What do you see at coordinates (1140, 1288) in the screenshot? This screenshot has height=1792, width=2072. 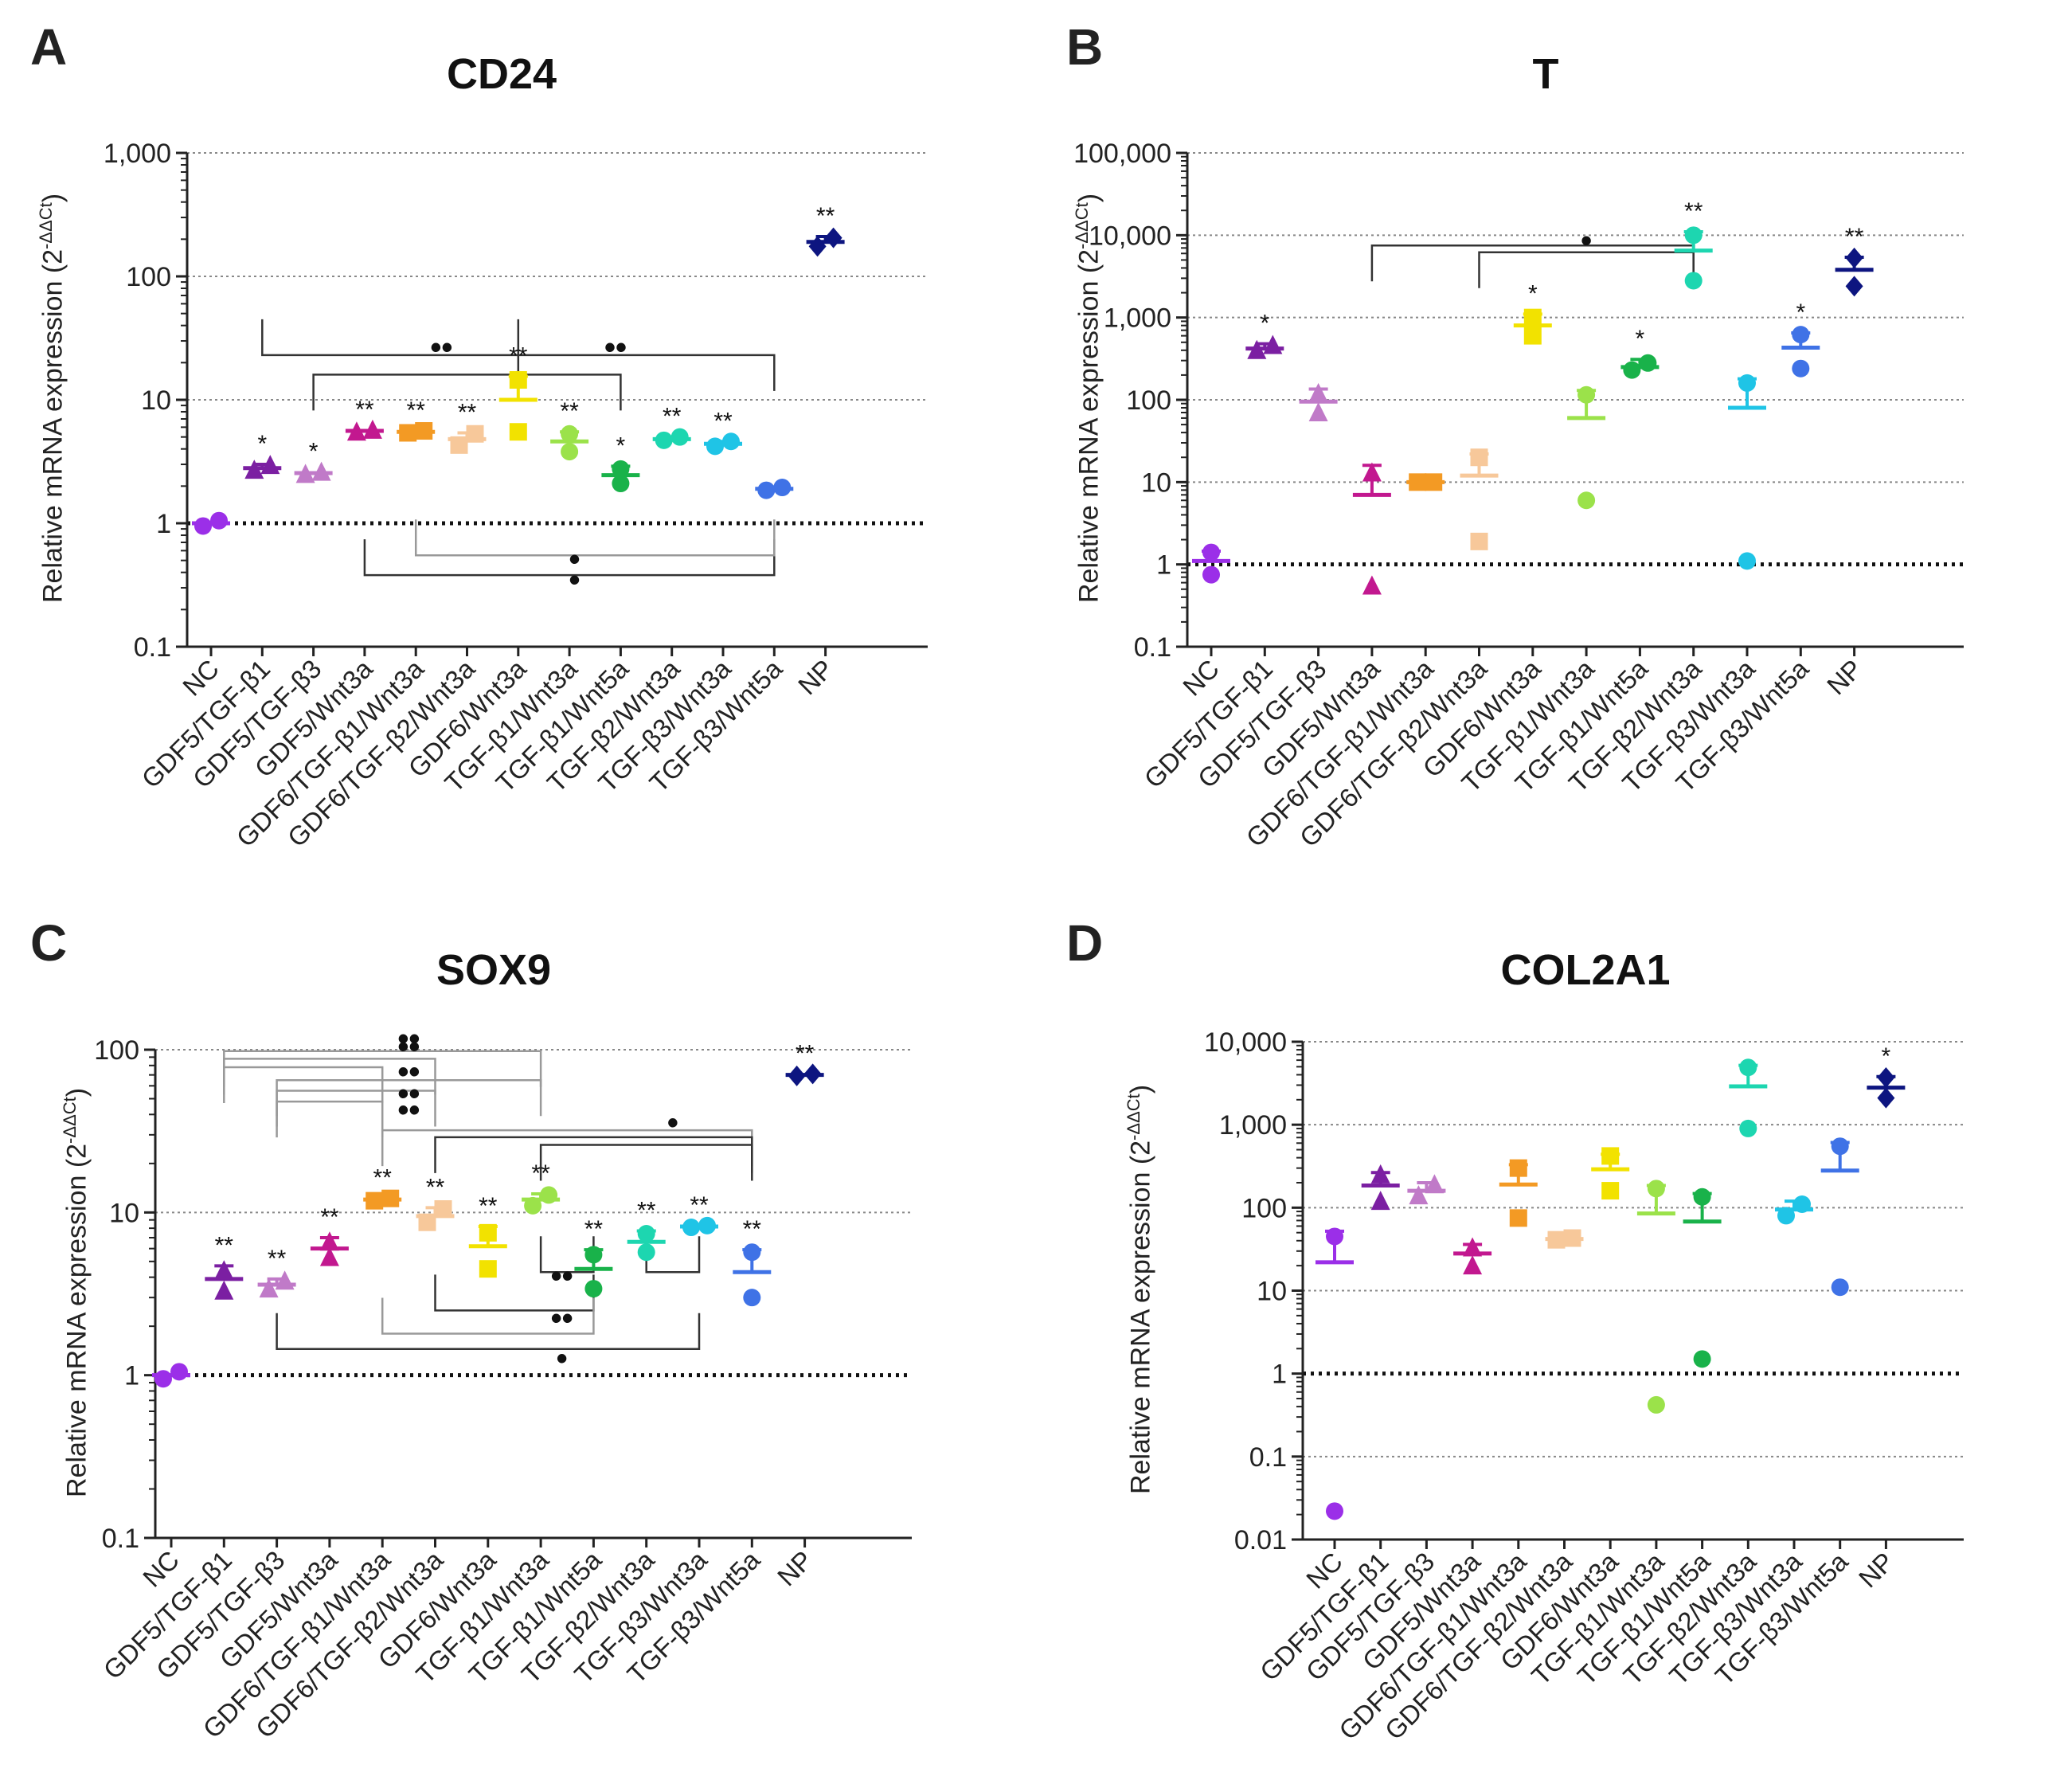 I see `chart-d-ylabel: Relative mRNA expression (2-ΔΔCt)` at bounding box center [1140, 1288].